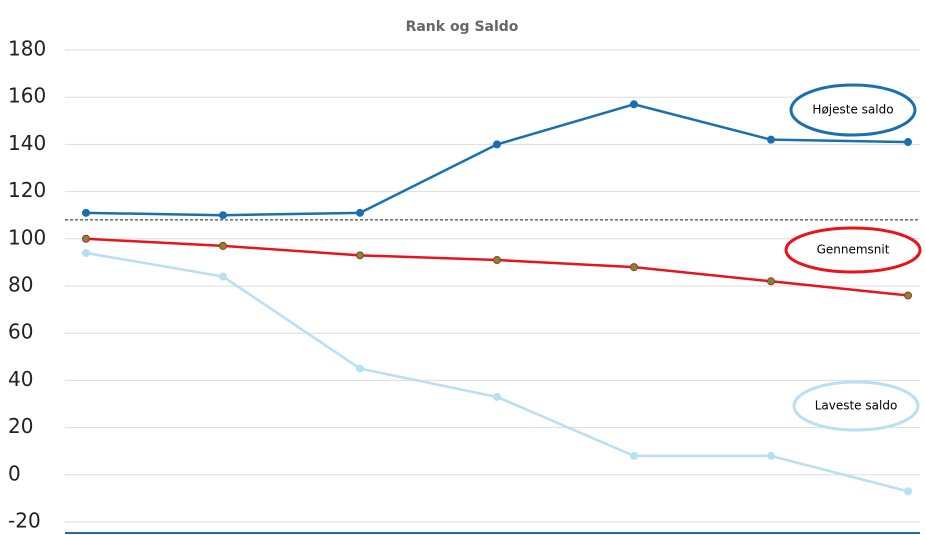 This screenshot has height=535, width=925. I want to click on legend-label: Laveste saldo, so click(856, 406).